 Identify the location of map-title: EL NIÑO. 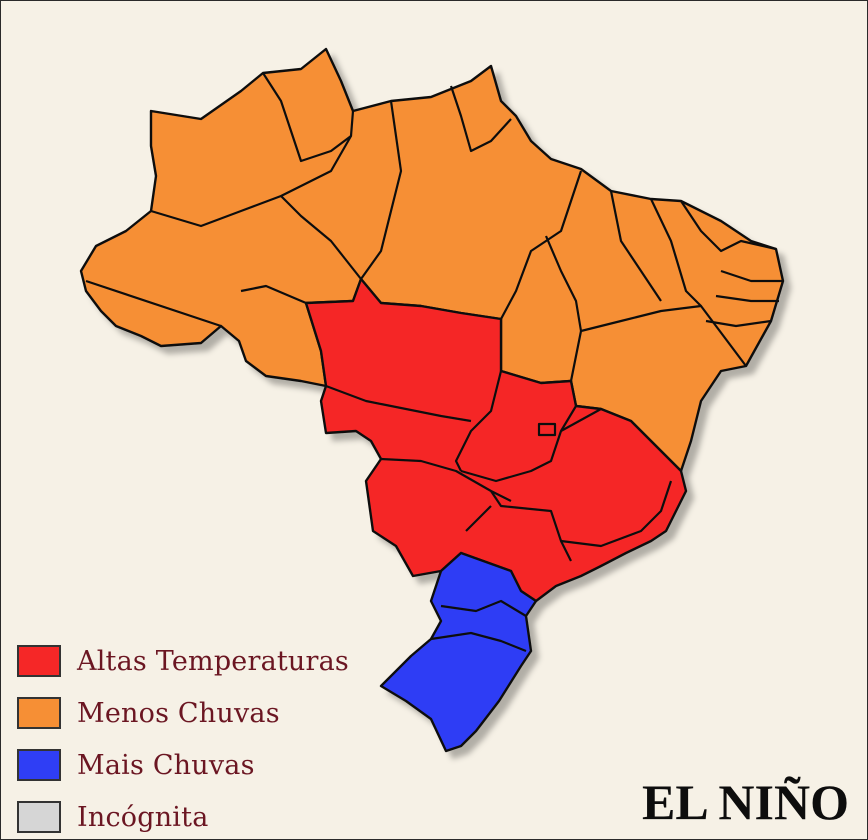
(745, 802).